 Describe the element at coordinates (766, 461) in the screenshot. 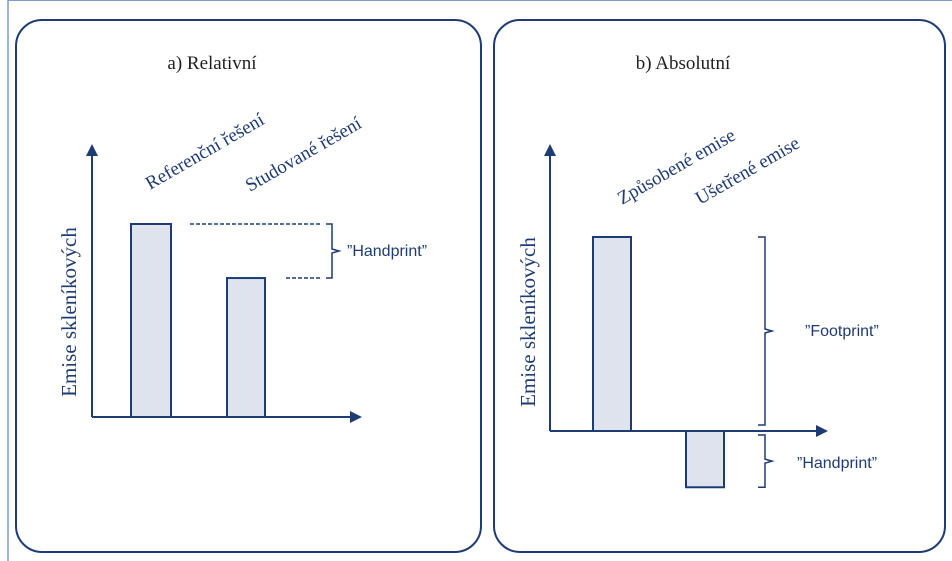

I see `panel-b-handprint-bracket` at that location.